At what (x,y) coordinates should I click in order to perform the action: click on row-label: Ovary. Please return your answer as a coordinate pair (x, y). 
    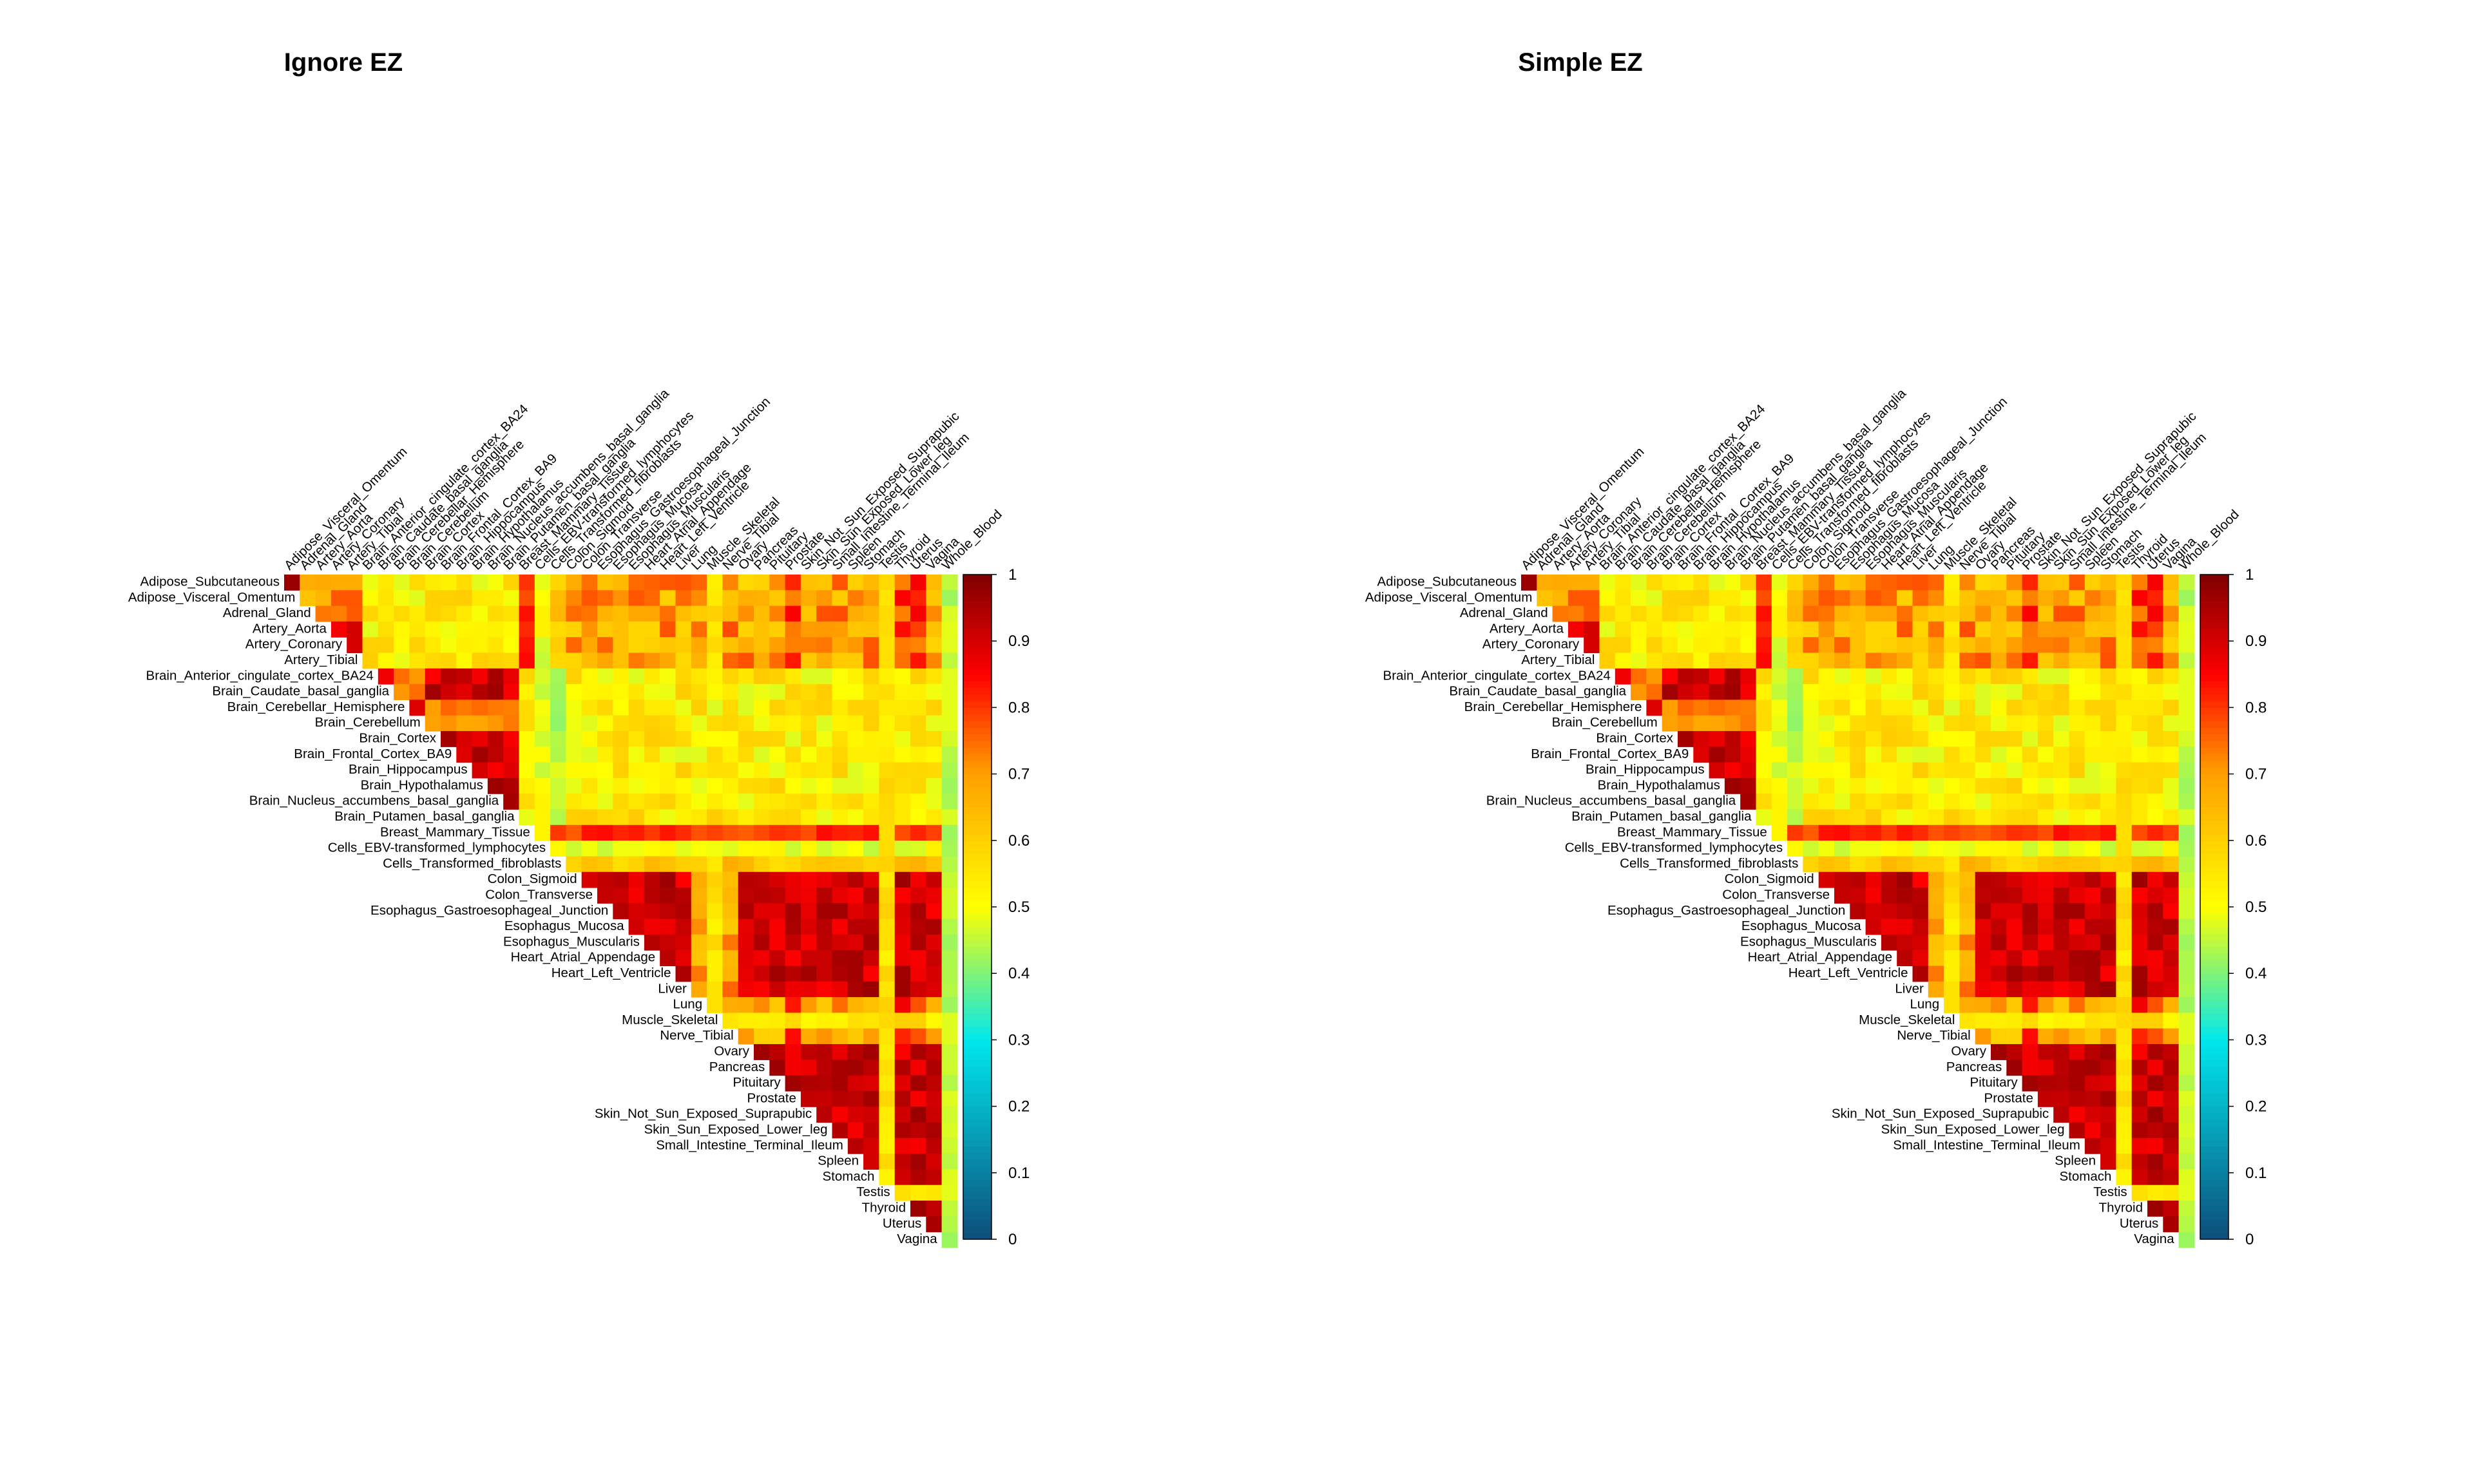
    Looking at the image, I should click on (1968, 1051).